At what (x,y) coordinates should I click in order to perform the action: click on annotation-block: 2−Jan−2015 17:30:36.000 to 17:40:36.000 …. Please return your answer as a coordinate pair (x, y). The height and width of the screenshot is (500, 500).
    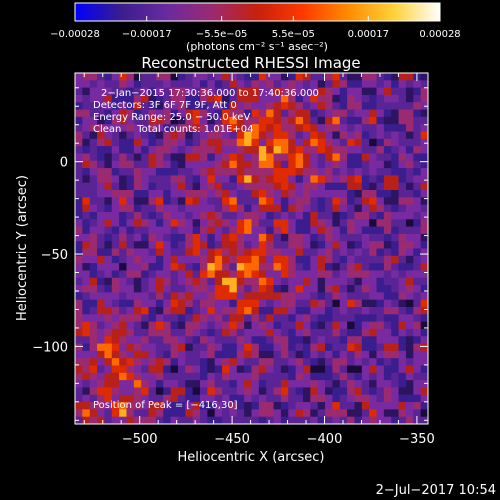
    Looking at the image, I should click on (206, 111).